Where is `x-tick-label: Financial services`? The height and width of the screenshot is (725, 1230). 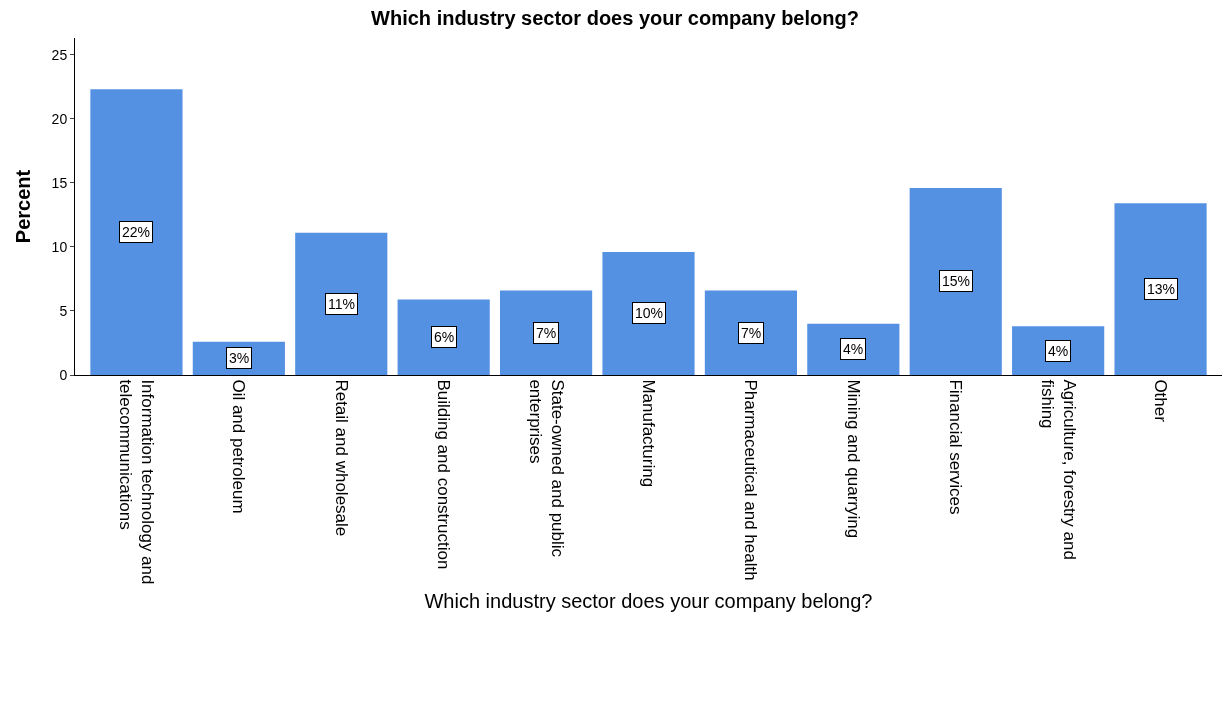 x-tick-label: Financial services is located at coordinates (956, 447).